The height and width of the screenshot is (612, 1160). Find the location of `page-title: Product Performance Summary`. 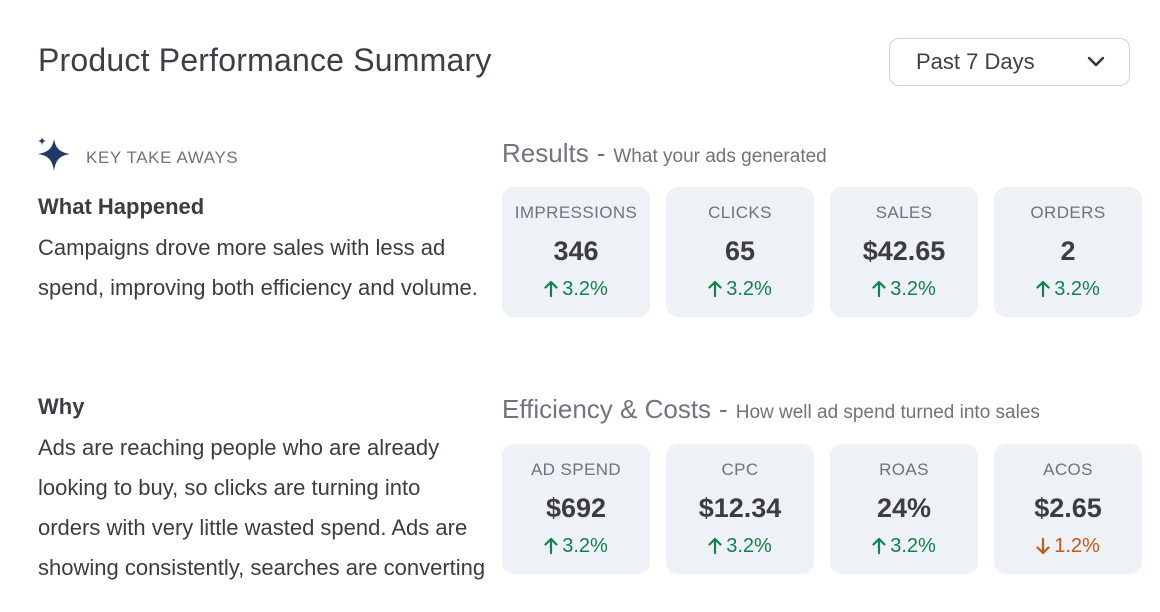

page-title: Product Performance Summary is located at coordinates (265, 60).